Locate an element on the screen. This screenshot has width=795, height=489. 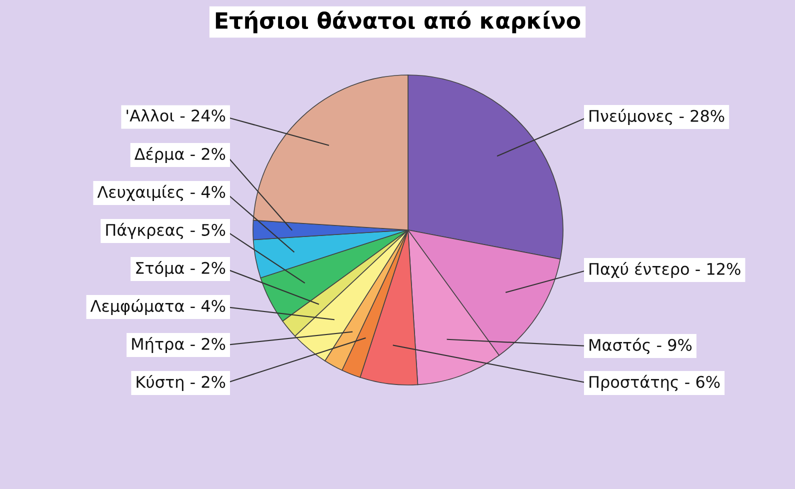
slice-label: Λευχαιμίες - 4% is located at coordinates (161, 193).